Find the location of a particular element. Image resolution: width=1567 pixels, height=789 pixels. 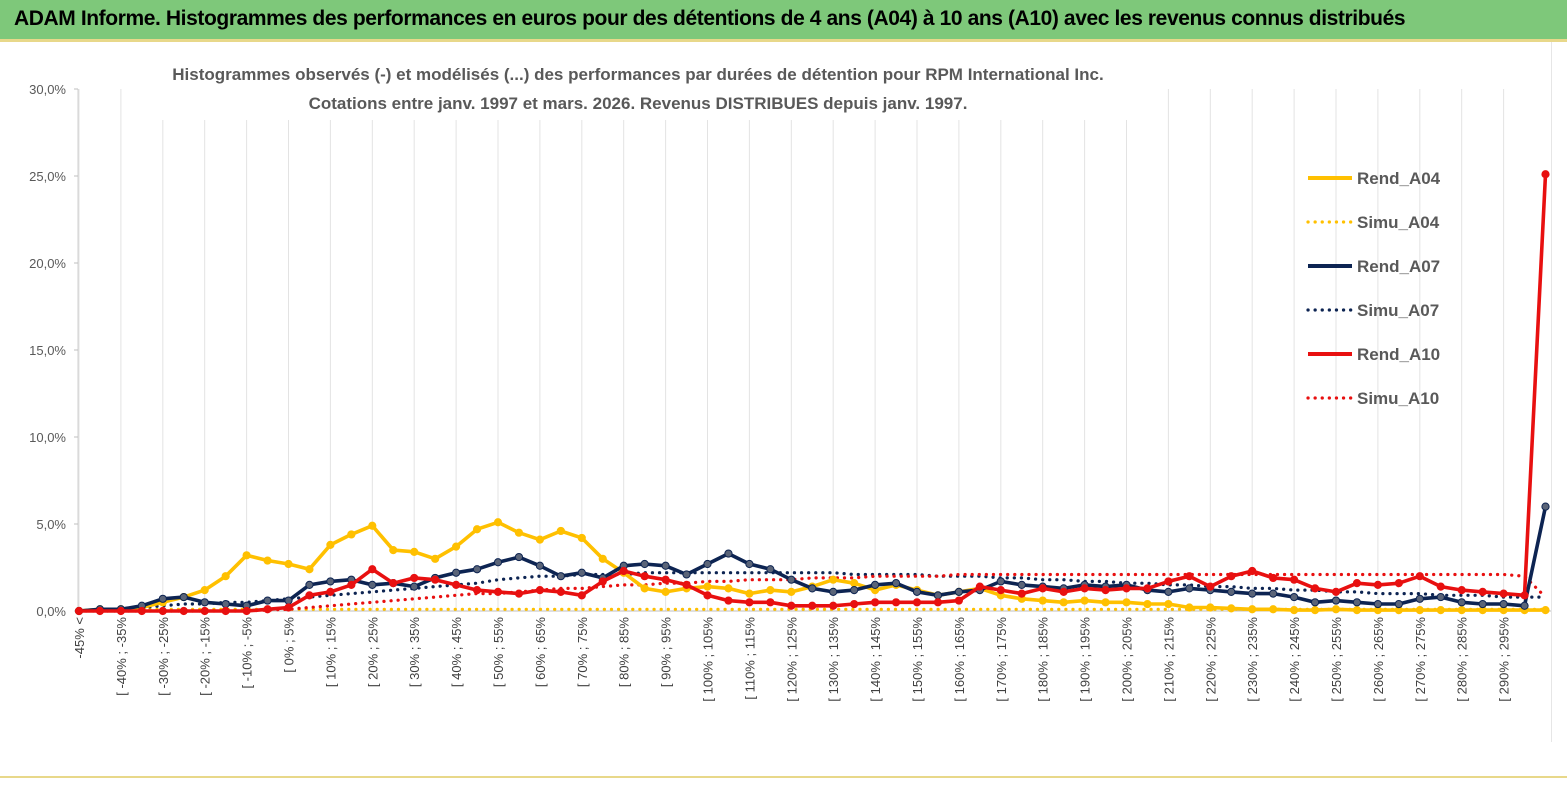

x-tick-label: [ 250% ; 255% is located at coordinates (1336, 659).